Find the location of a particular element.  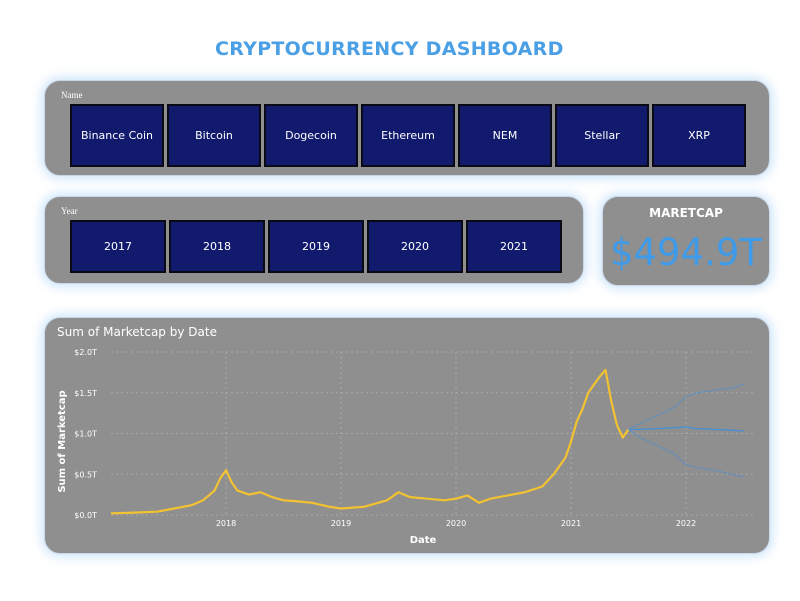

x-axis-title: Date is located at coordinates (423, 540).